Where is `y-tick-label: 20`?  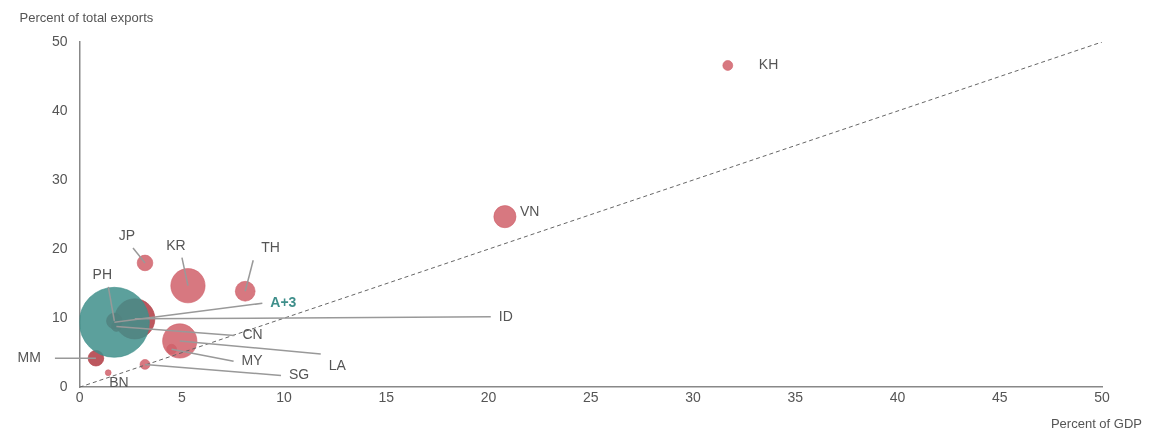 y-tick-label: 20 is located at coordinates (59, 247).